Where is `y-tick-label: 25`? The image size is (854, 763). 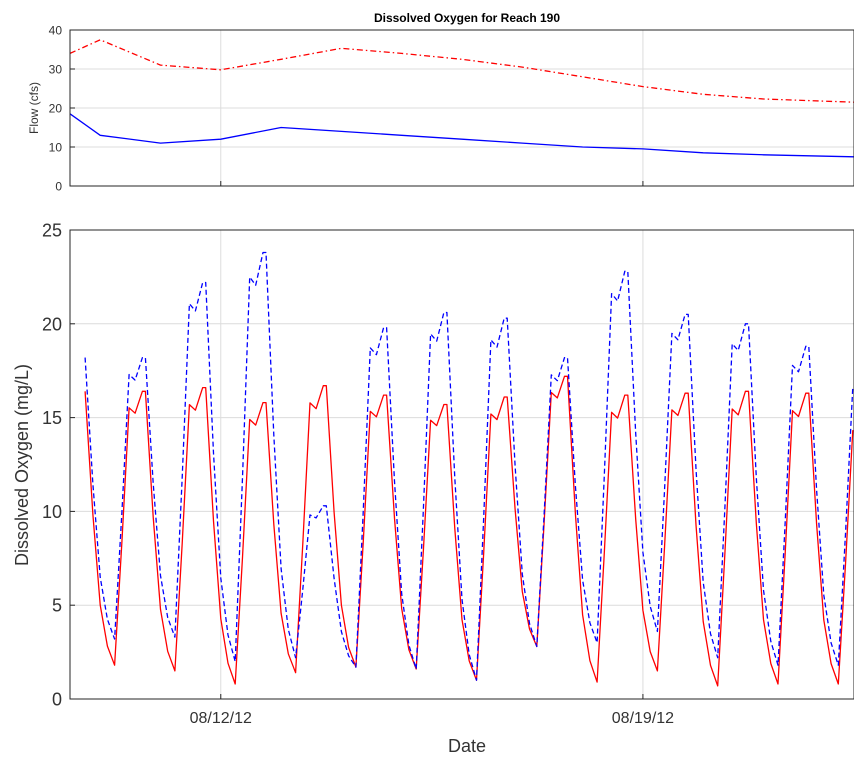 y-tick-label: 25 is located at coordinates (52, 230).